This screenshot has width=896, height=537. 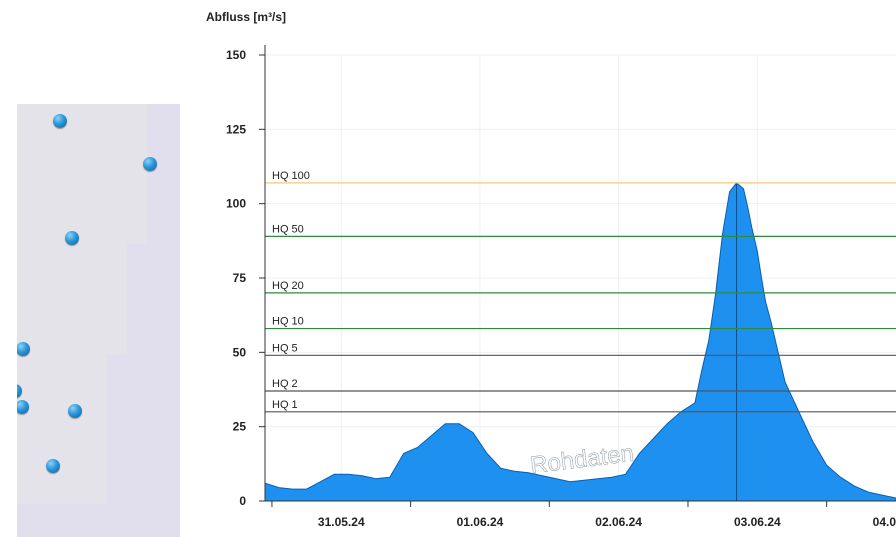 What do you see at coordinates (236, 55) in the screenshot?
I see `y-tick-label: 150` at bounding box center [236, 55].